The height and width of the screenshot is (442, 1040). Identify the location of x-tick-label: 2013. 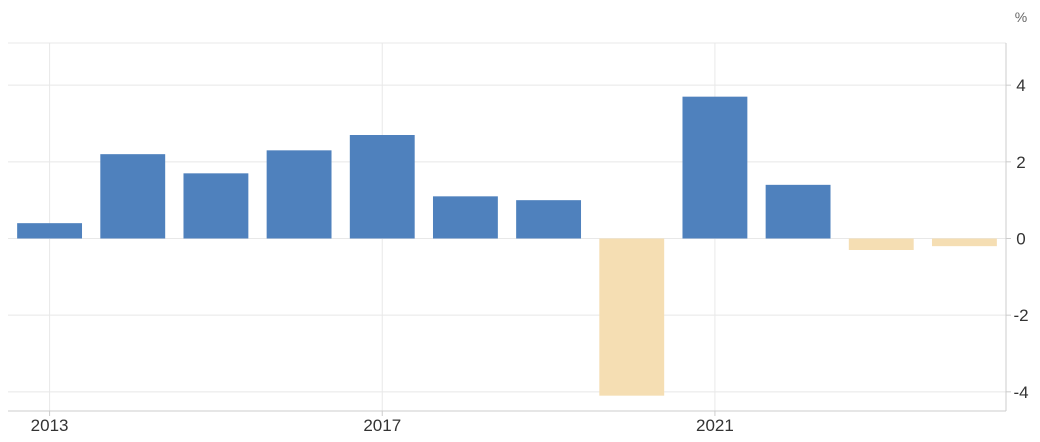
(50, 425).